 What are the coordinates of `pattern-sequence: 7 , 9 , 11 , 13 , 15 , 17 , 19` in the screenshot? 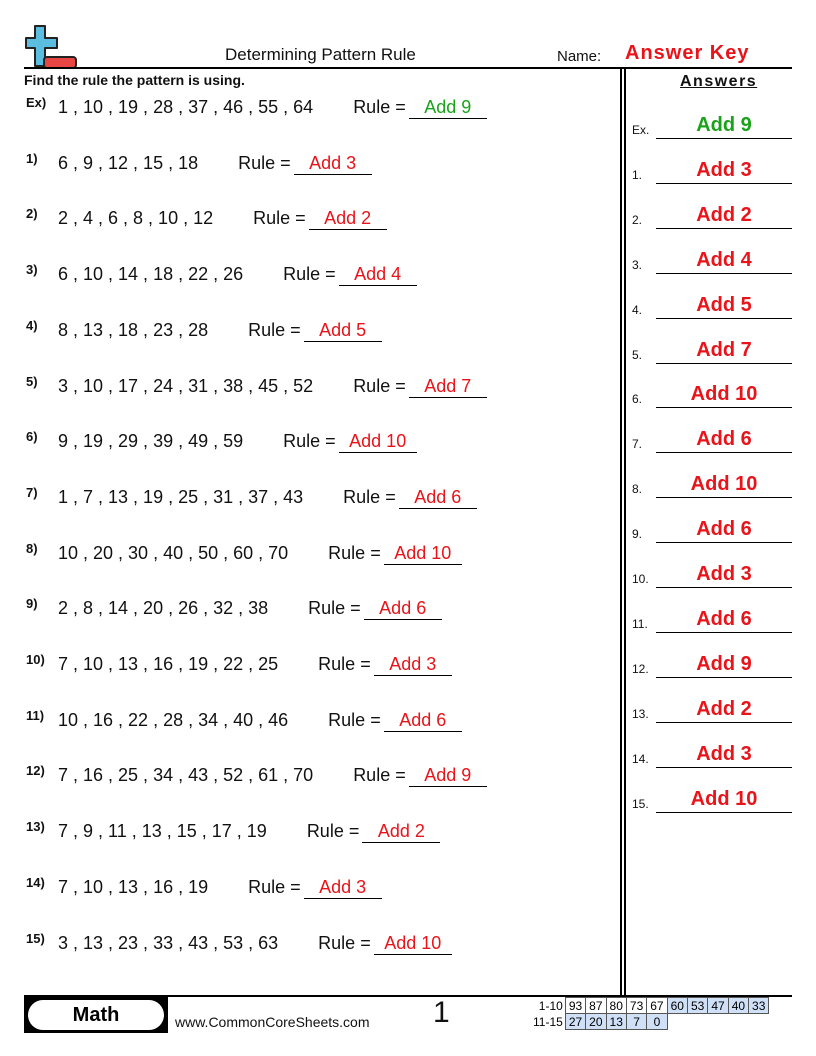 It's located at (162, 831).